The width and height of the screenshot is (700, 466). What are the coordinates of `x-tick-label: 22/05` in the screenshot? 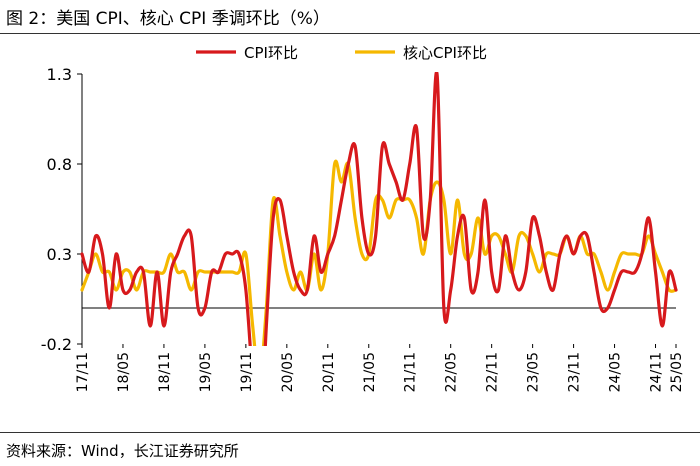 It's located at (452, 372).